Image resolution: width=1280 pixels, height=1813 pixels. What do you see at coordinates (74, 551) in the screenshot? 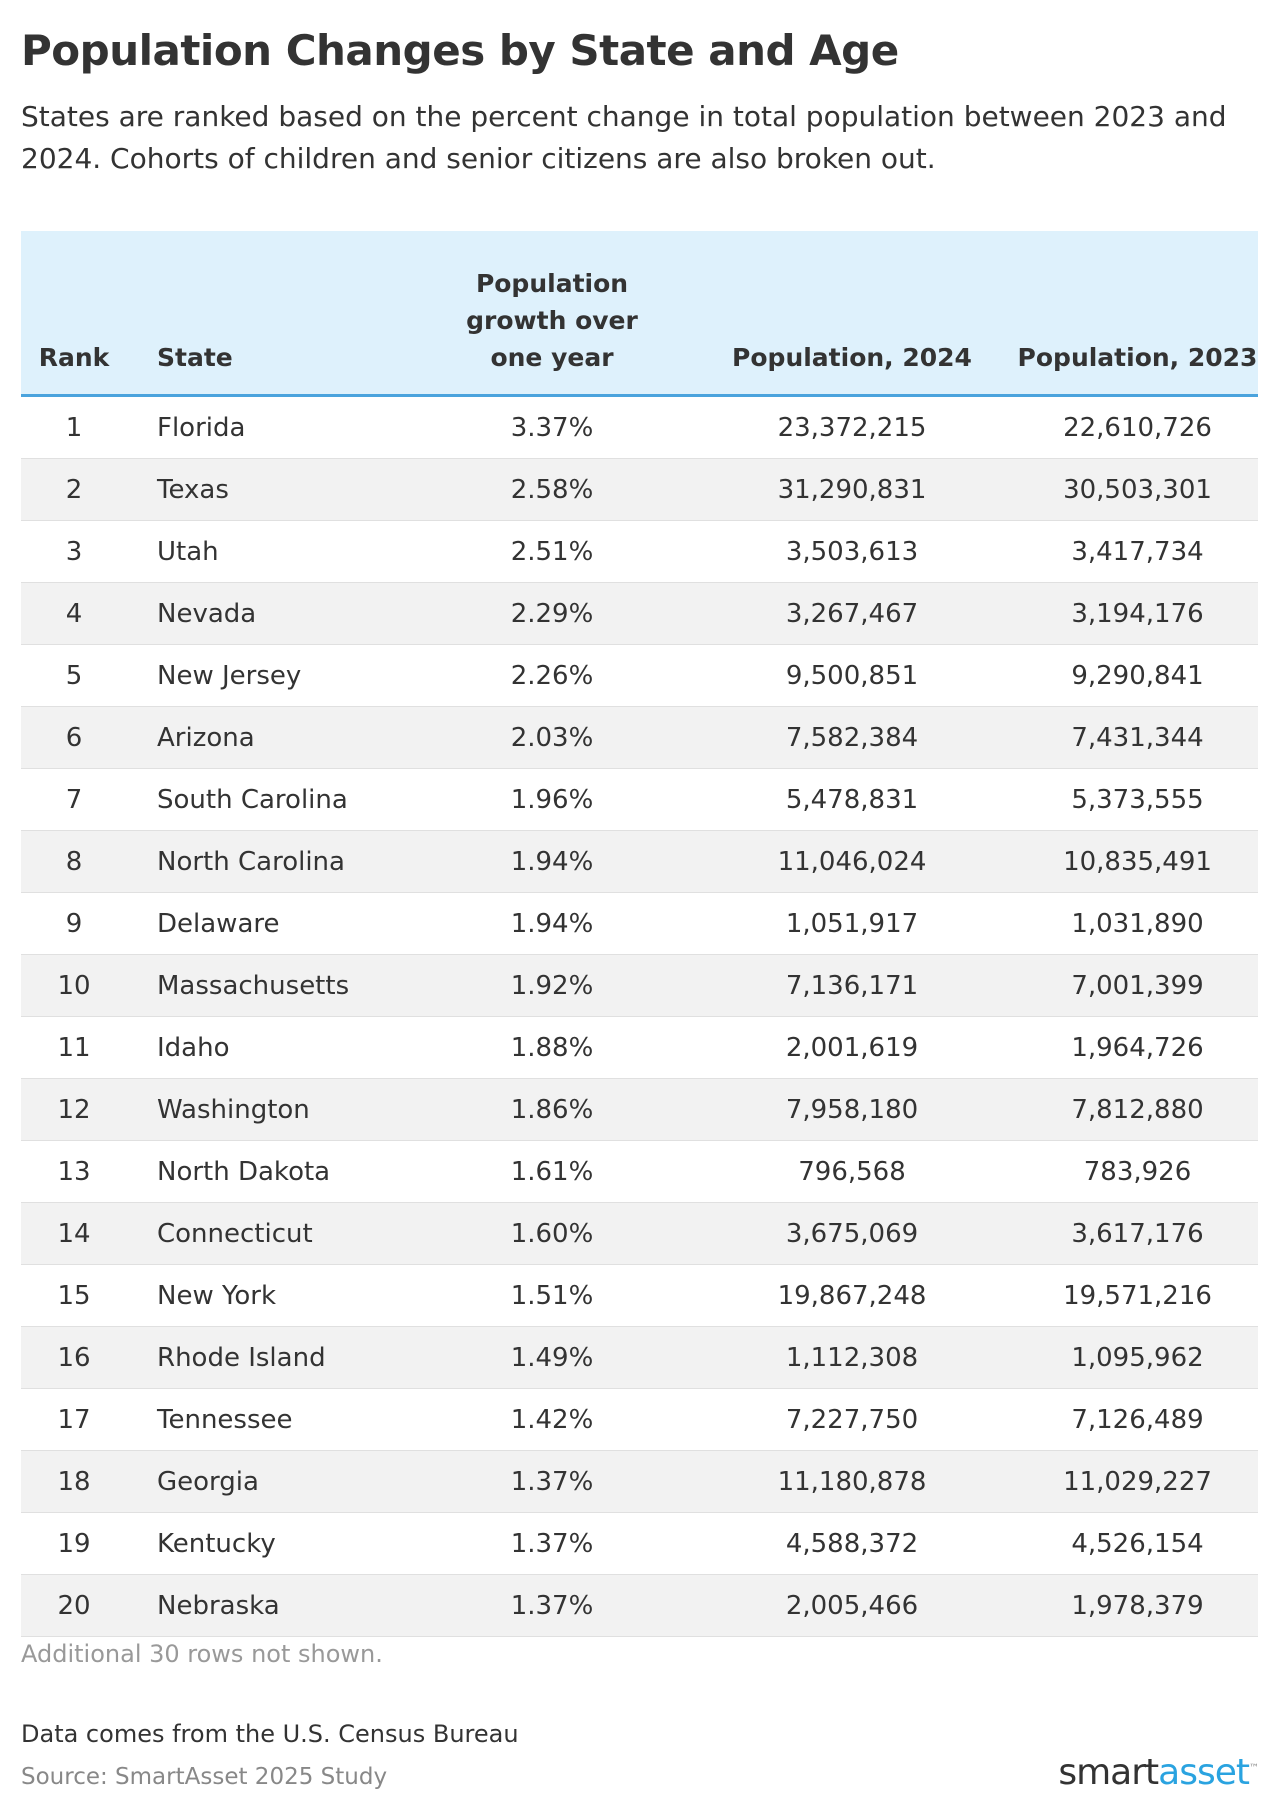
I see `table-cell: 3` at bounding box center [74, 551].